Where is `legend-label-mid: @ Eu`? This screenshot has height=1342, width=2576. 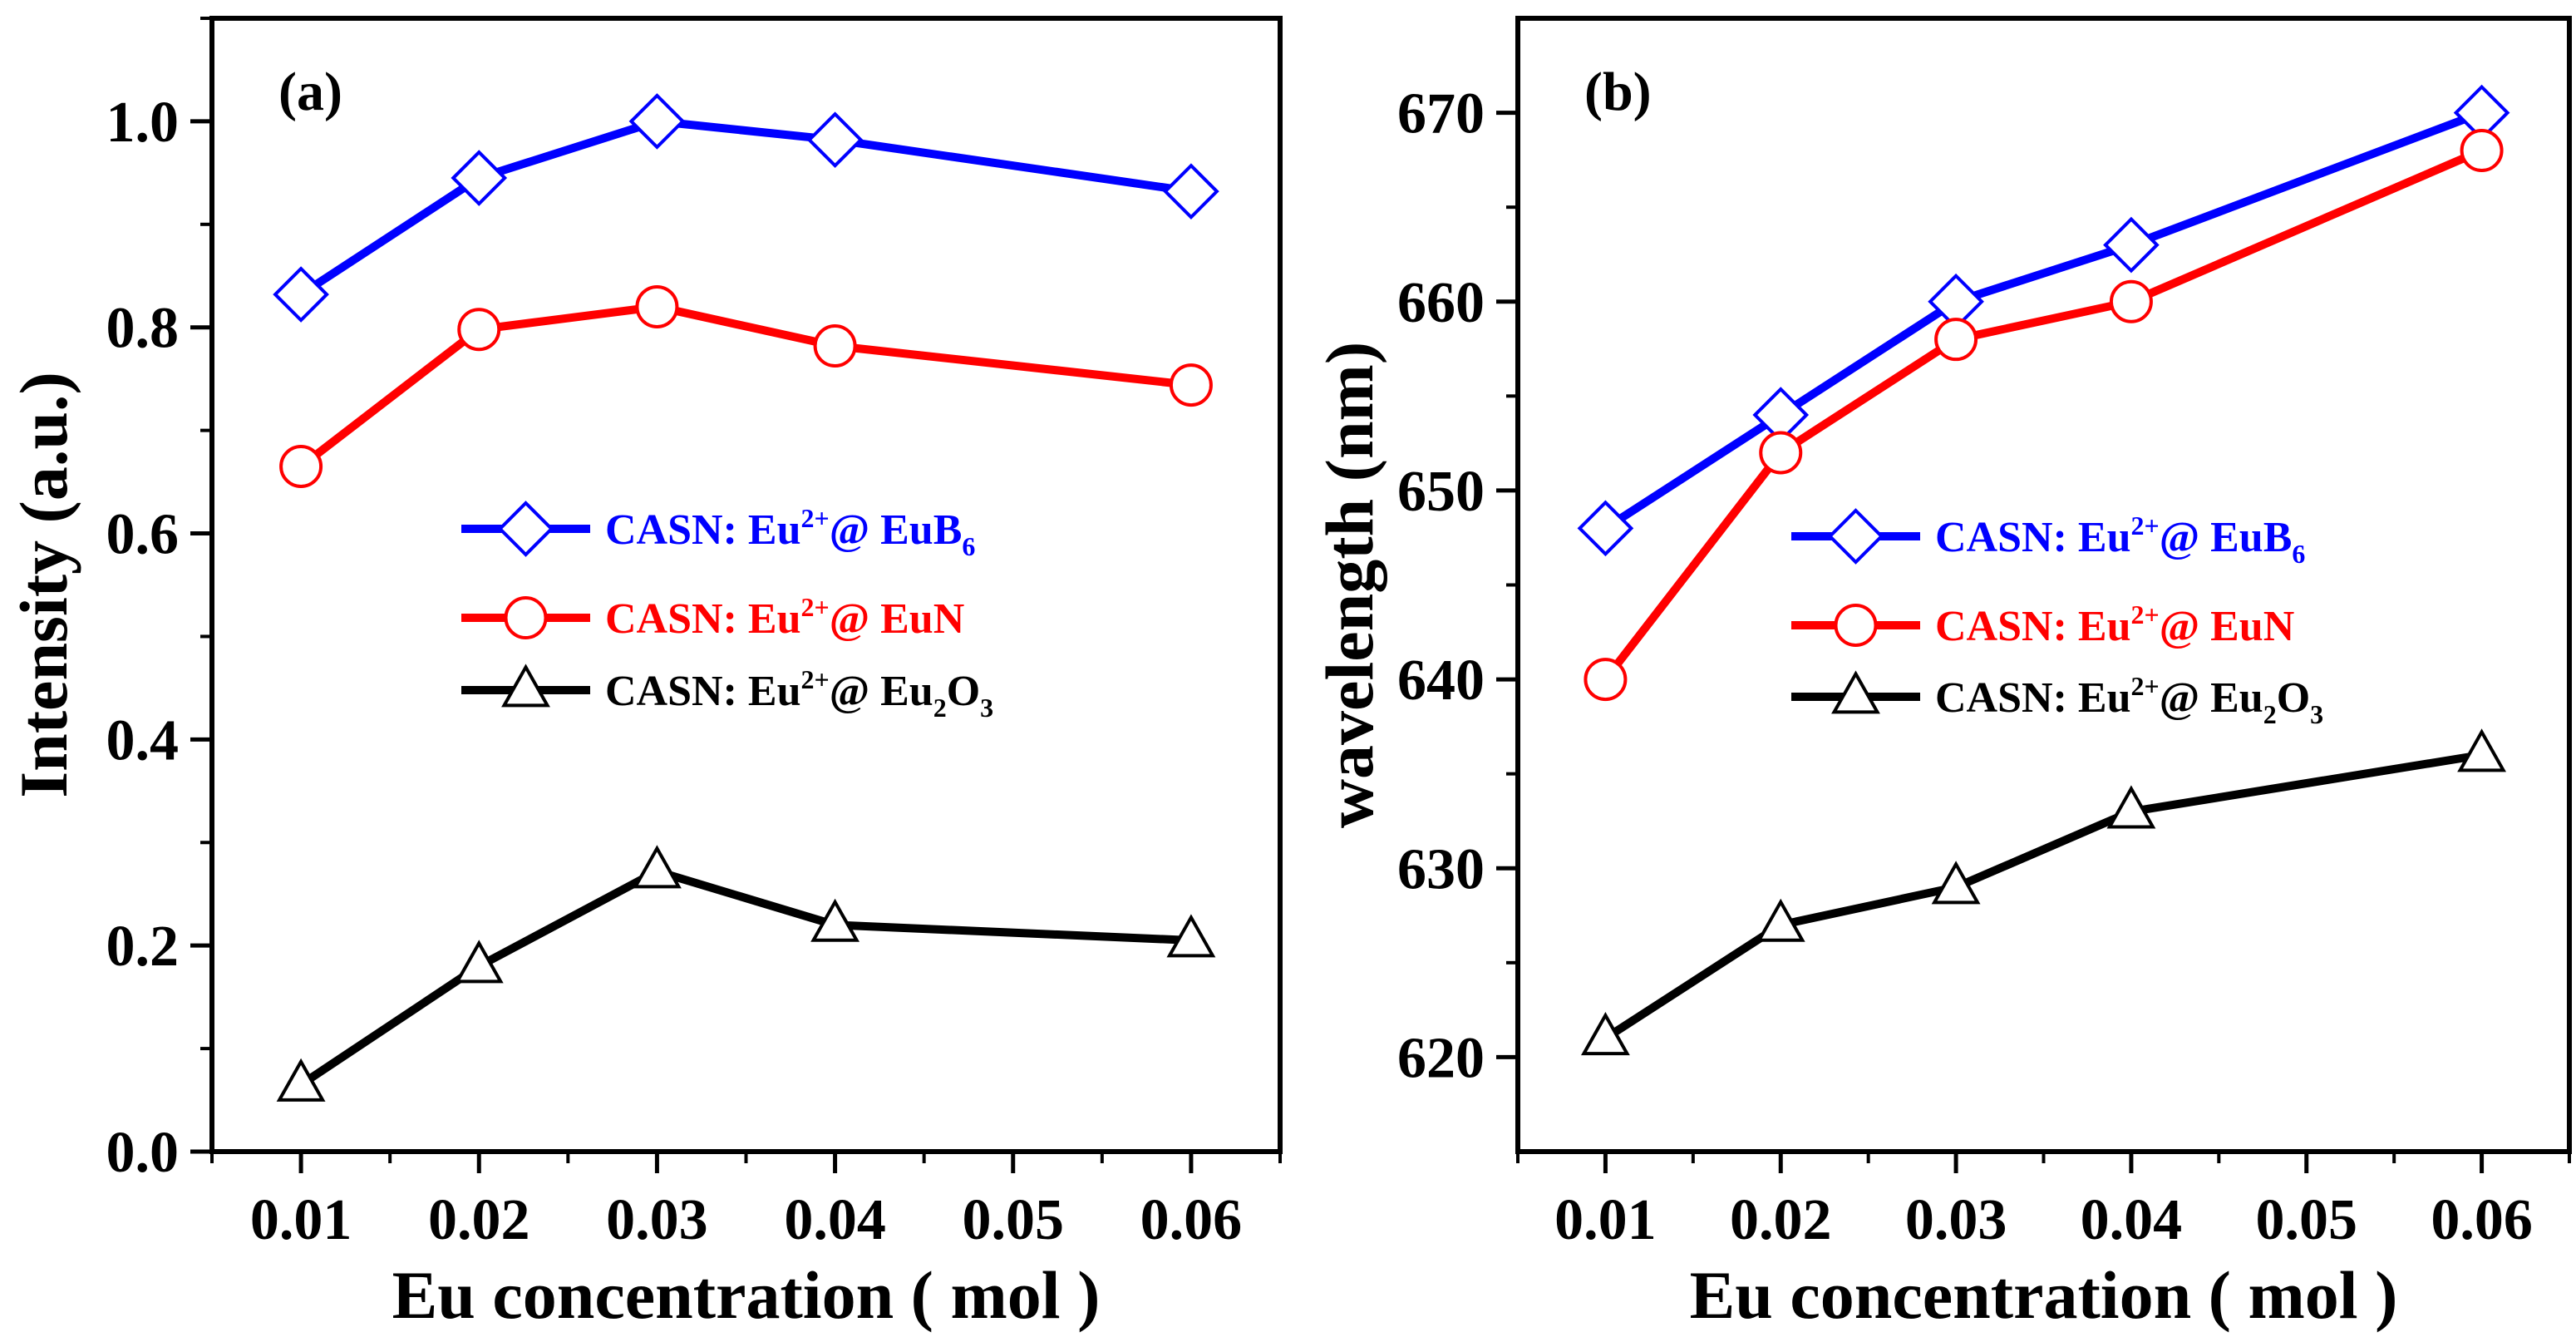 legend-label-mid: @ Eu is located at coordinates (881, 691).